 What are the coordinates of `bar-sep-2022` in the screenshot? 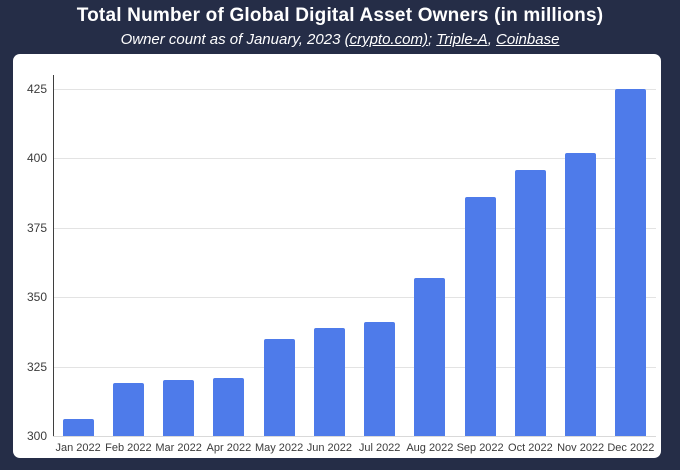 It's located at (480, 316).